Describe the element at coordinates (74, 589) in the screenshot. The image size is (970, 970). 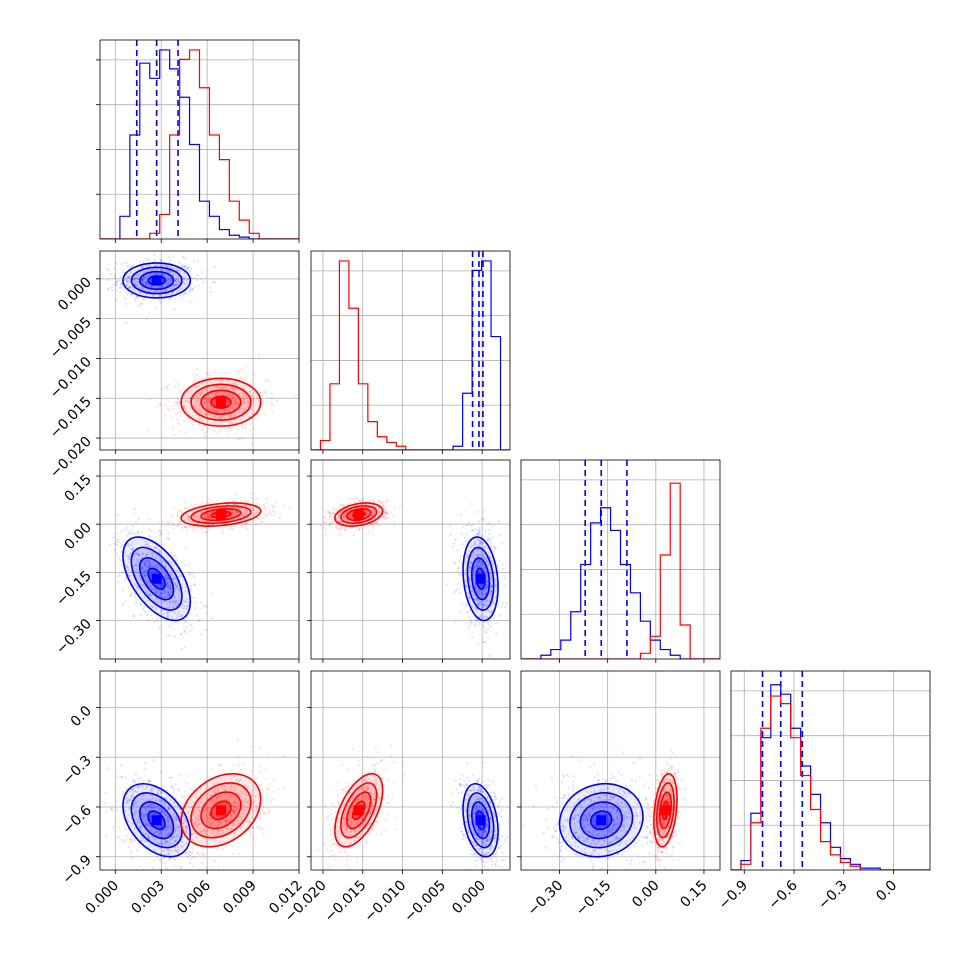
I see `y-tick-label: −0.15` at that location.